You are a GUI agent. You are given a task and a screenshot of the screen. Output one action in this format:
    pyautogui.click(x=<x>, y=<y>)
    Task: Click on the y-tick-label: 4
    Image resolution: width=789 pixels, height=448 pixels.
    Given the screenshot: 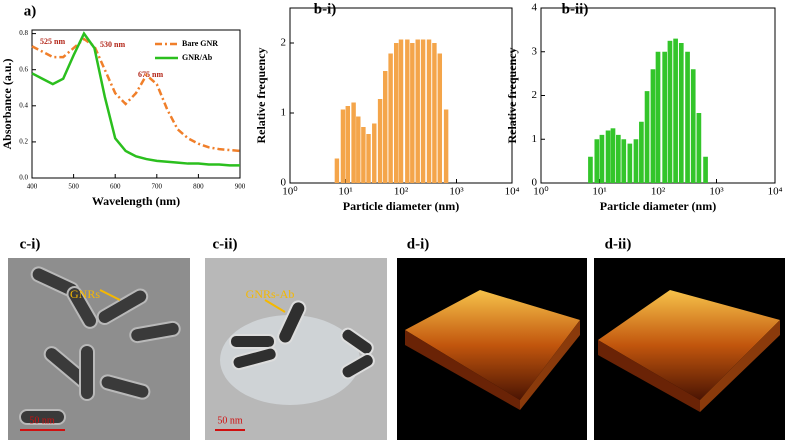 What is the action you would take?
    pyautogui.click(x=535, y=8)
    